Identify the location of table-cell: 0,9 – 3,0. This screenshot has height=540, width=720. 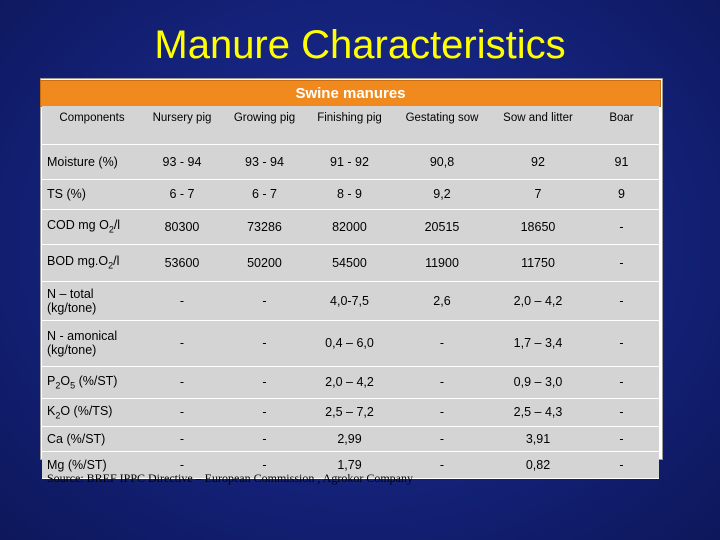
(538, 382).